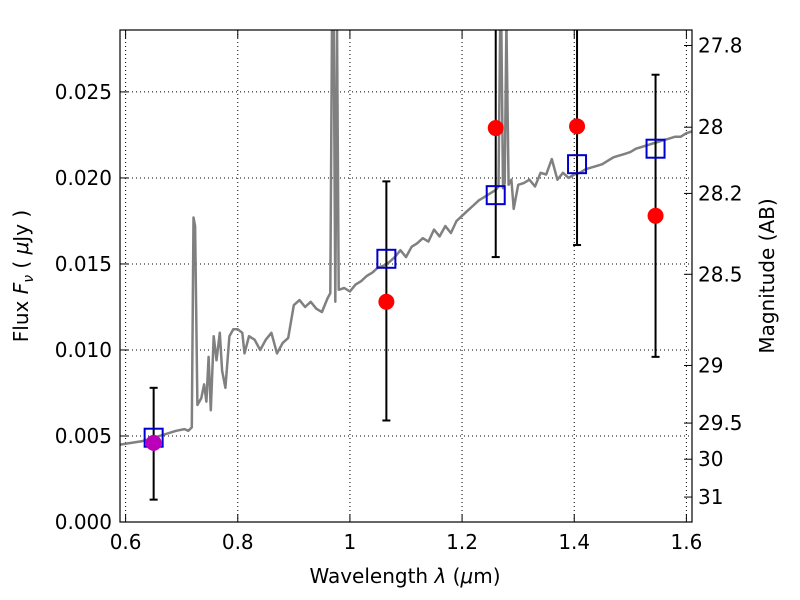  What do you see at coordinates (462, 542) in the screenshot?
I see `x-tick-label: 1.2` at bounding box center [462, 542].